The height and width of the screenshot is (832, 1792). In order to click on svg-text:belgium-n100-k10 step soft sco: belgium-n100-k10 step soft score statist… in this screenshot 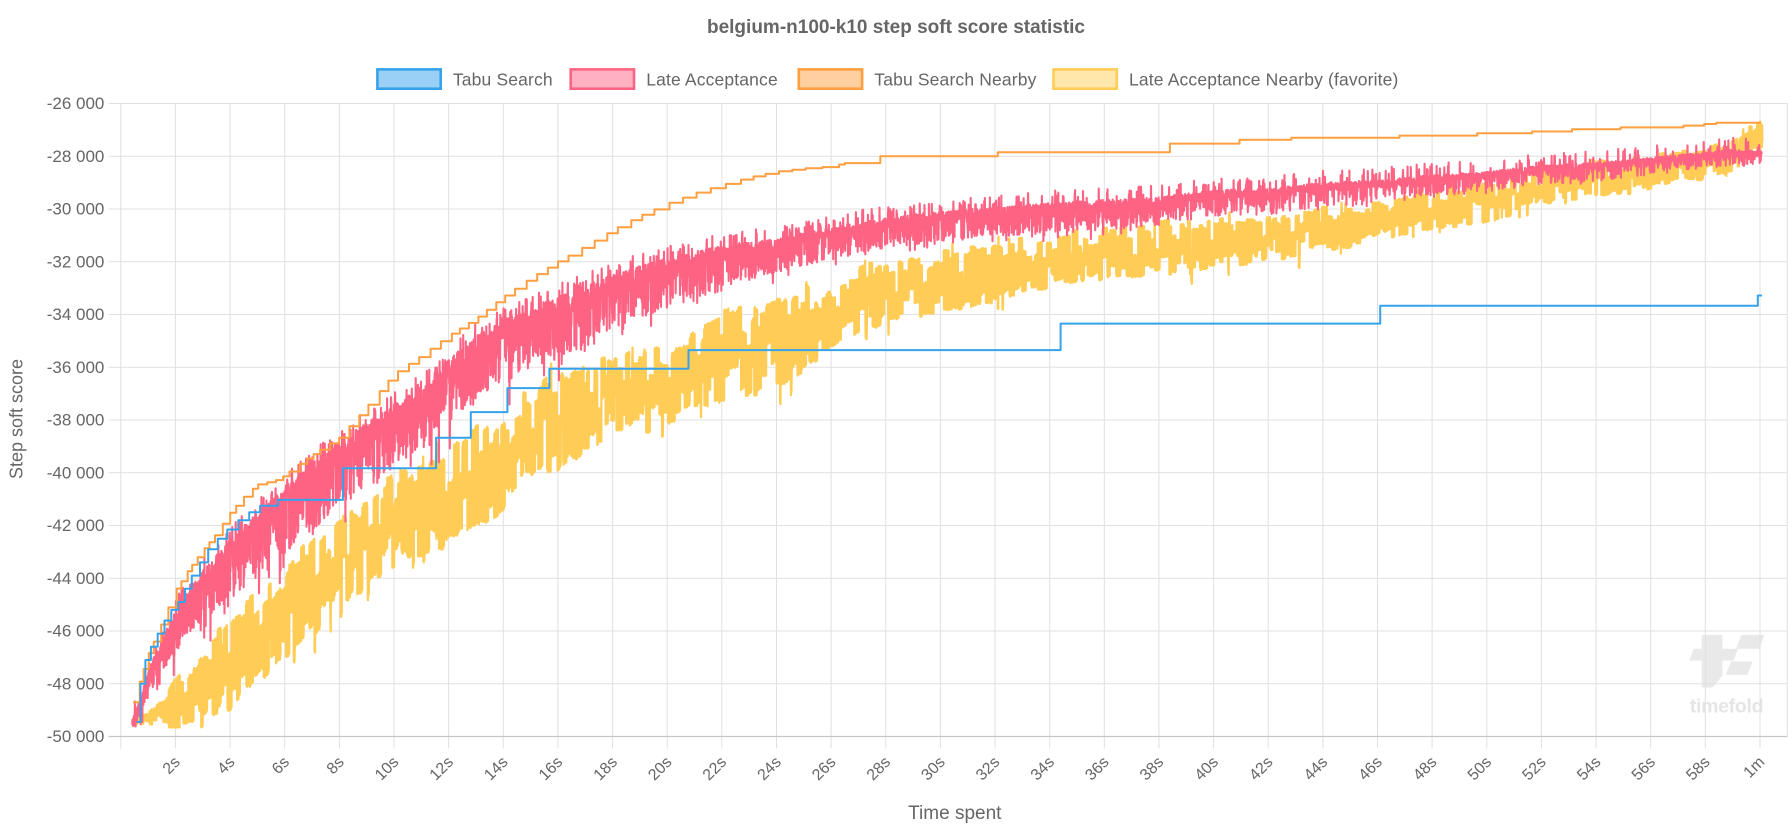, I will do `click(896, 27)`.